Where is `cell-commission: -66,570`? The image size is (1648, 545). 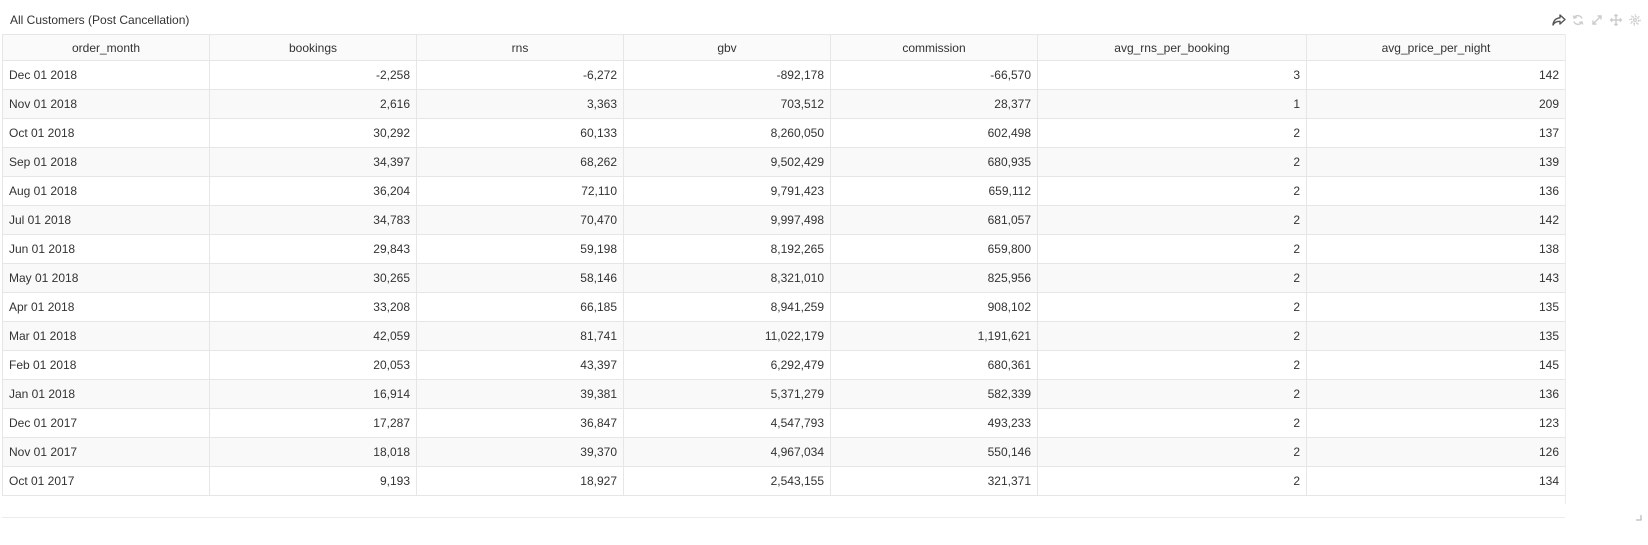
cell-commission: -66,570 is located at coordinates (934, 75).